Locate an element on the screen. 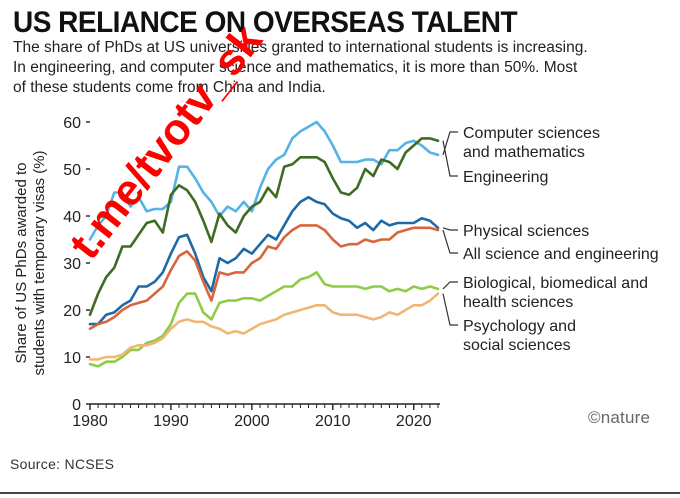  x-tick-label: 2000 is located at coordinates (252, 421).